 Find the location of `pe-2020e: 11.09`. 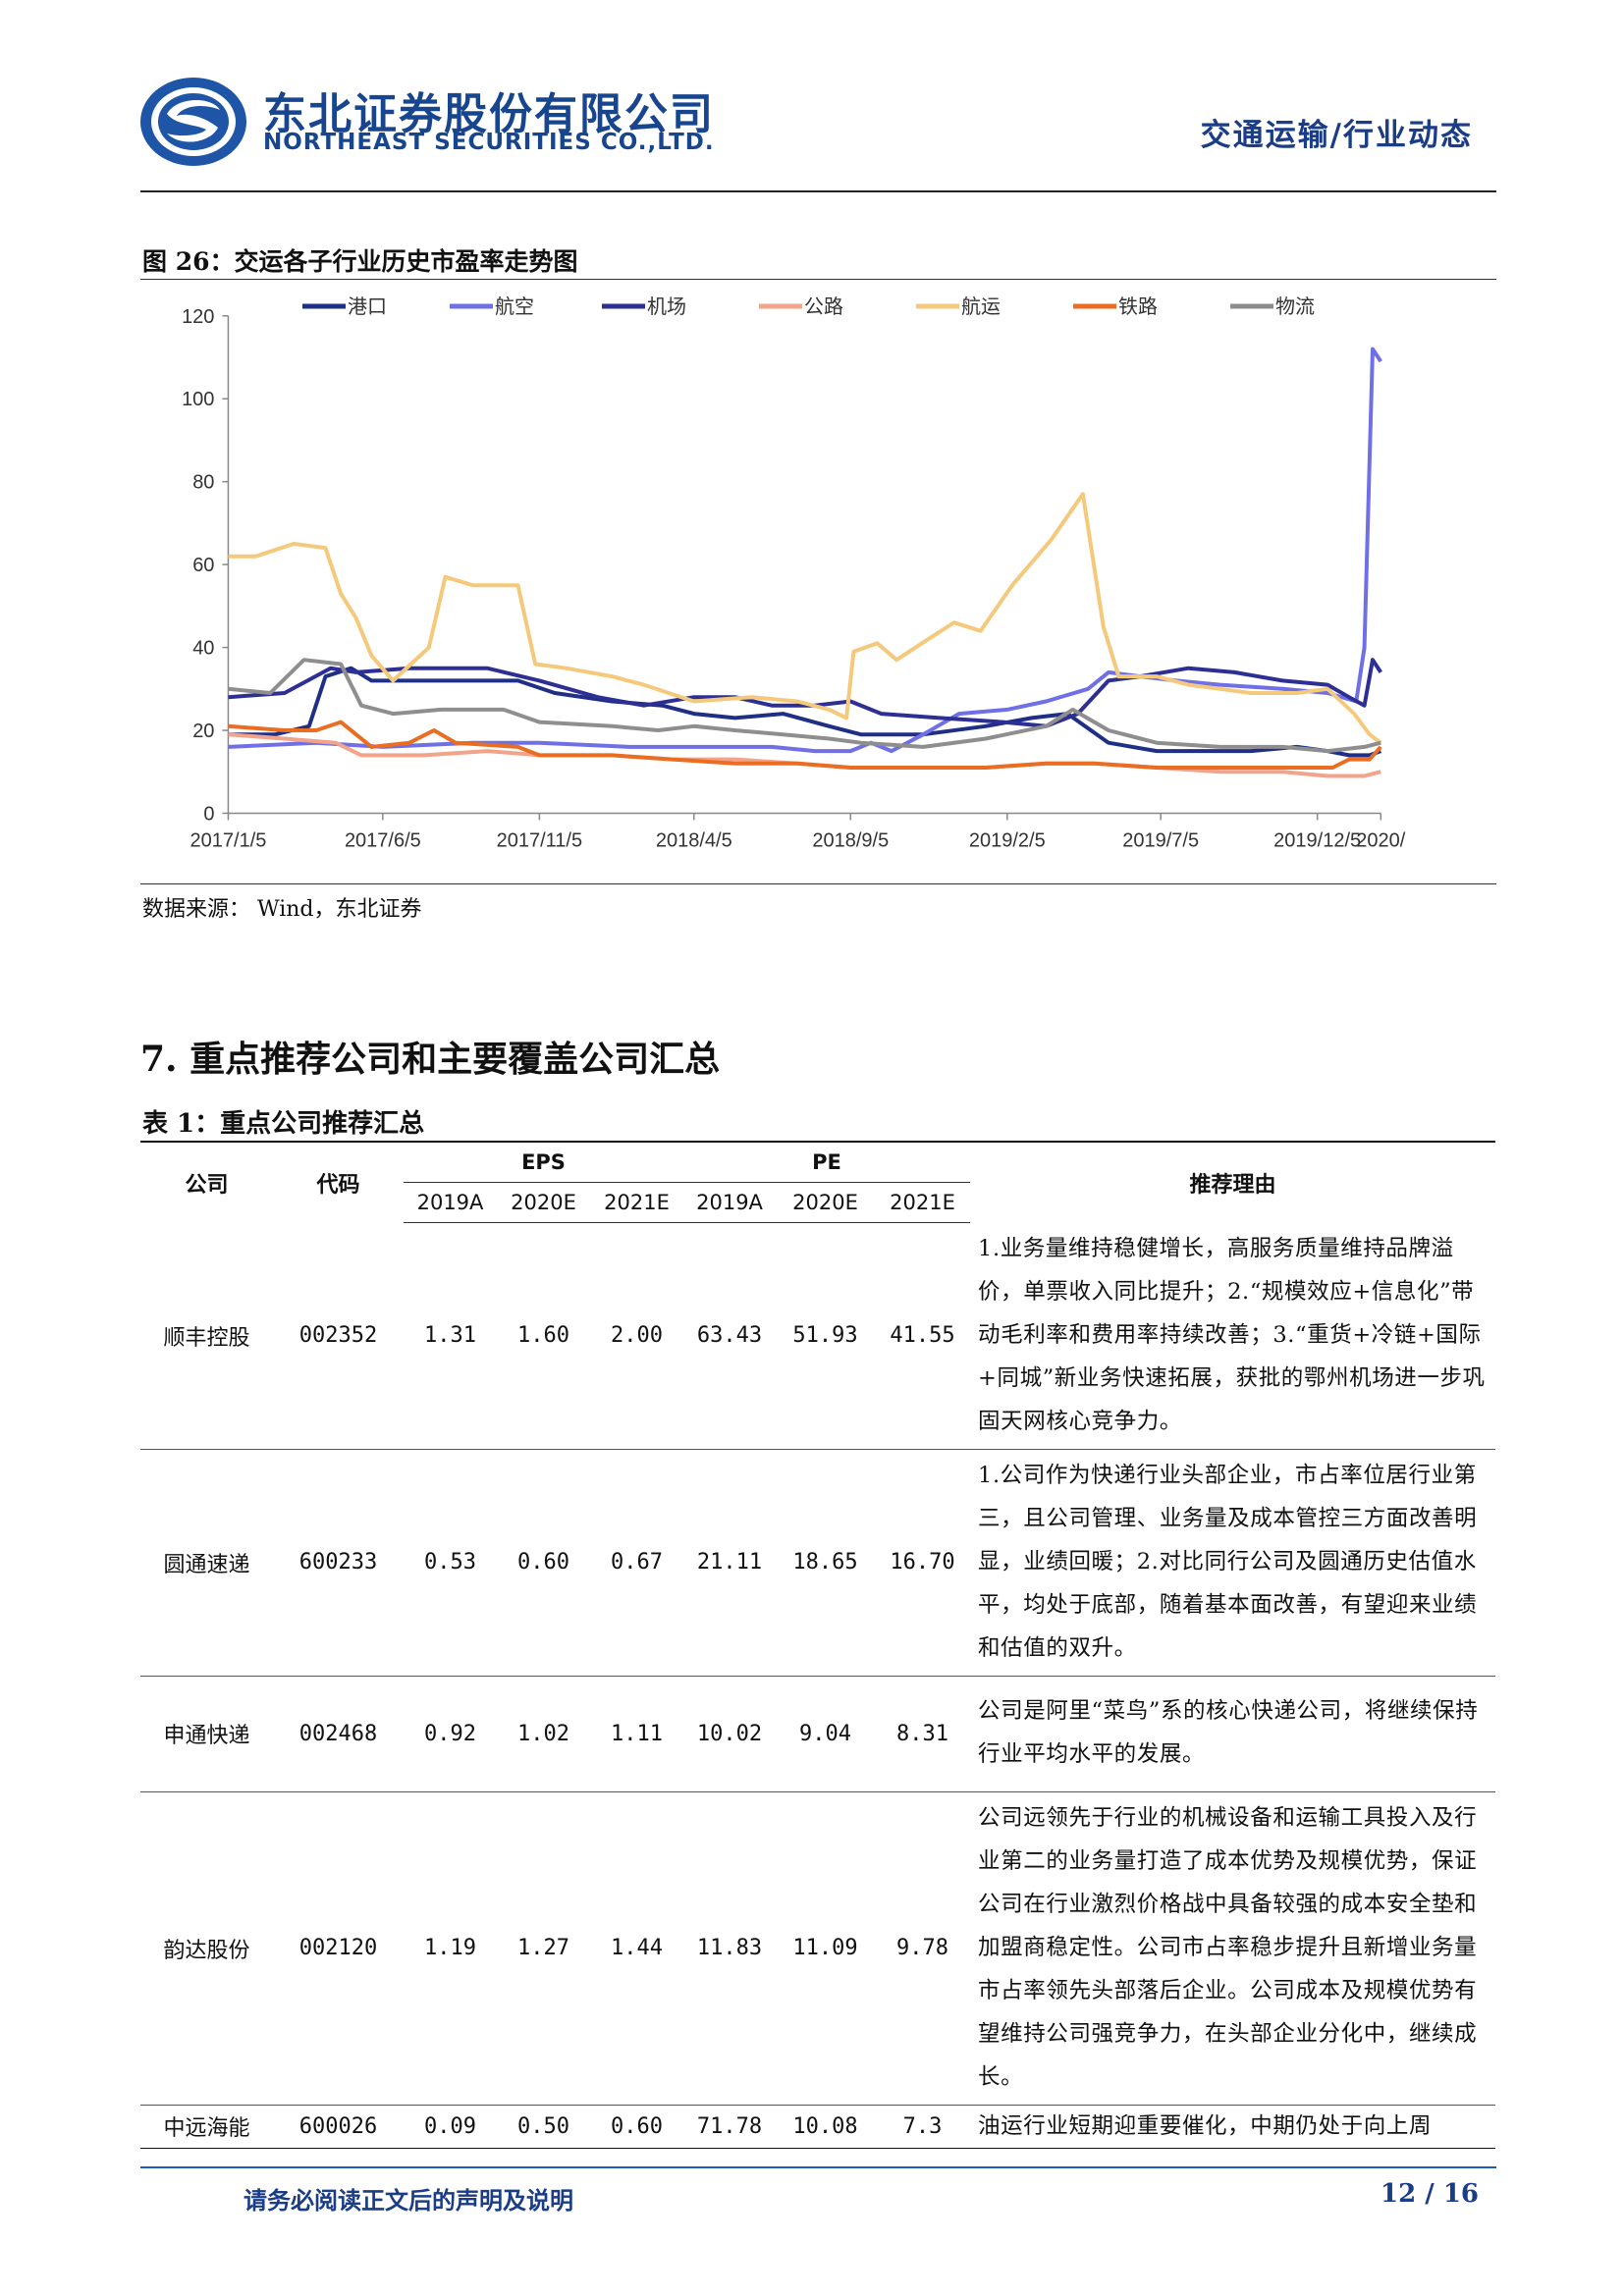

pe-2020e: 11.09 is located at coordinates (826, 1948).